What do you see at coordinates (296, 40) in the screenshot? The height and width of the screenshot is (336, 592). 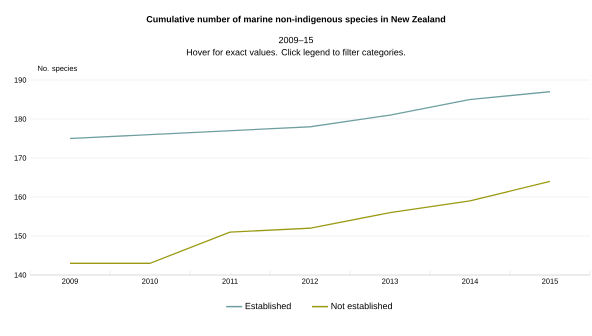 I see `chart-subtitle: 2009–15` at bounding box center [296, 40].